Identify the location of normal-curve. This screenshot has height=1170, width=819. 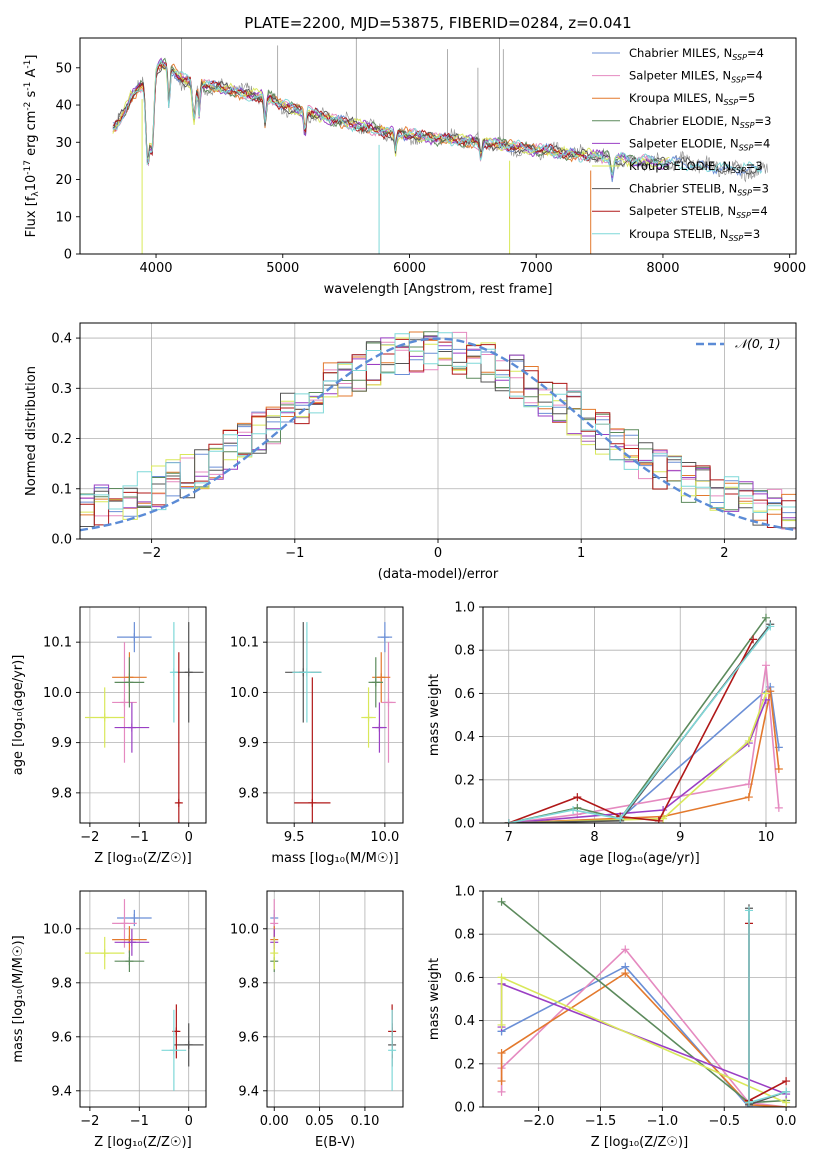
(438, 434).